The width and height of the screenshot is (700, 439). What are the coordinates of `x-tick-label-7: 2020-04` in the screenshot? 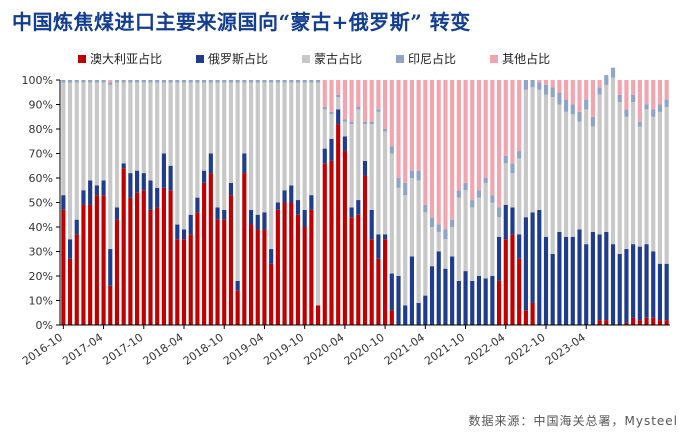 It's located at (323, 349).